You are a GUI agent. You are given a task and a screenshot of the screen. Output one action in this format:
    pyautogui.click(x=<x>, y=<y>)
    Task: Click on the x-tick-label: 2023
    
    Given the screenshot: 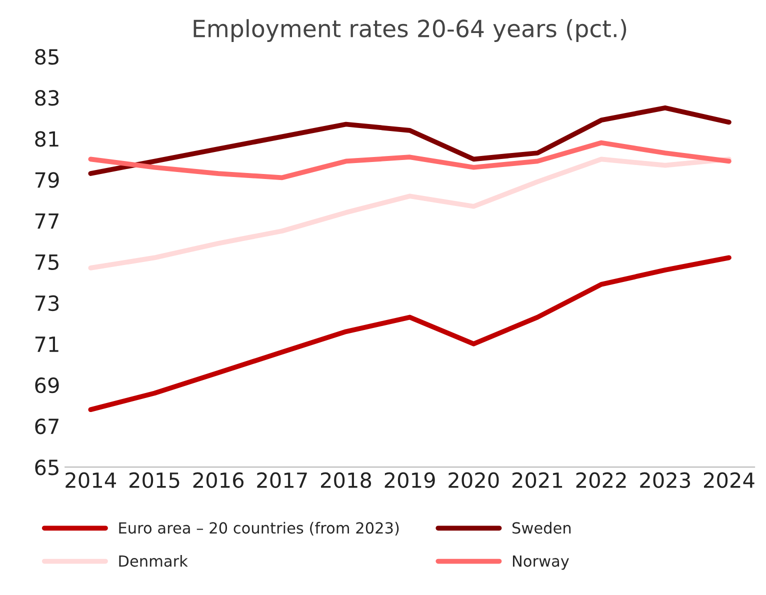 What is the action you would take?
    pyautogui.click(x=665, y=480)
    